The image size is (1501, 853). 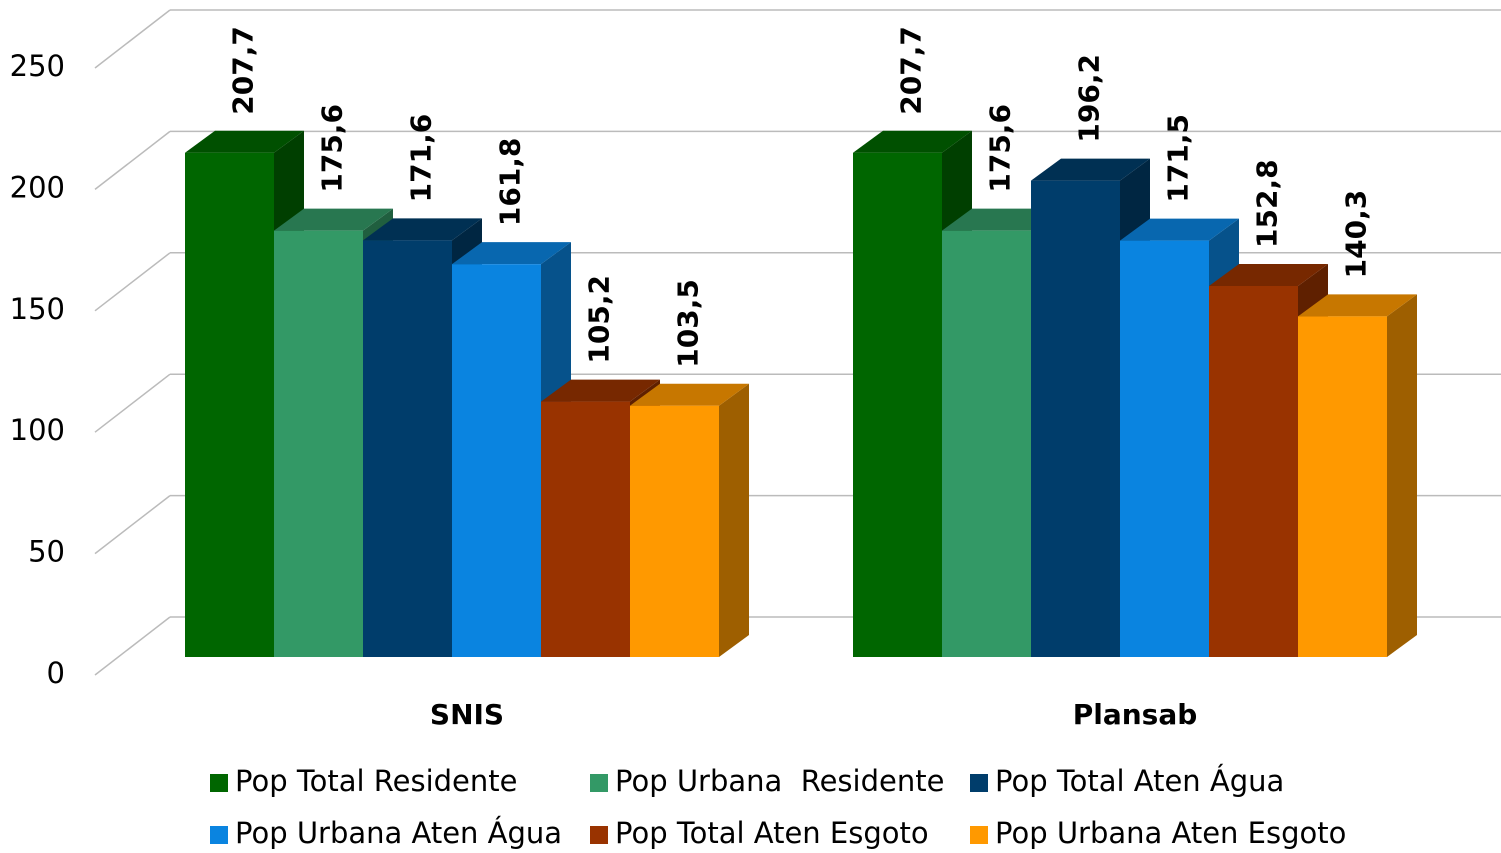 What do you see at coordinates (37, 309) in the screenshot?
I see `y-tick-label: 150` at bounding box center [37, 309].